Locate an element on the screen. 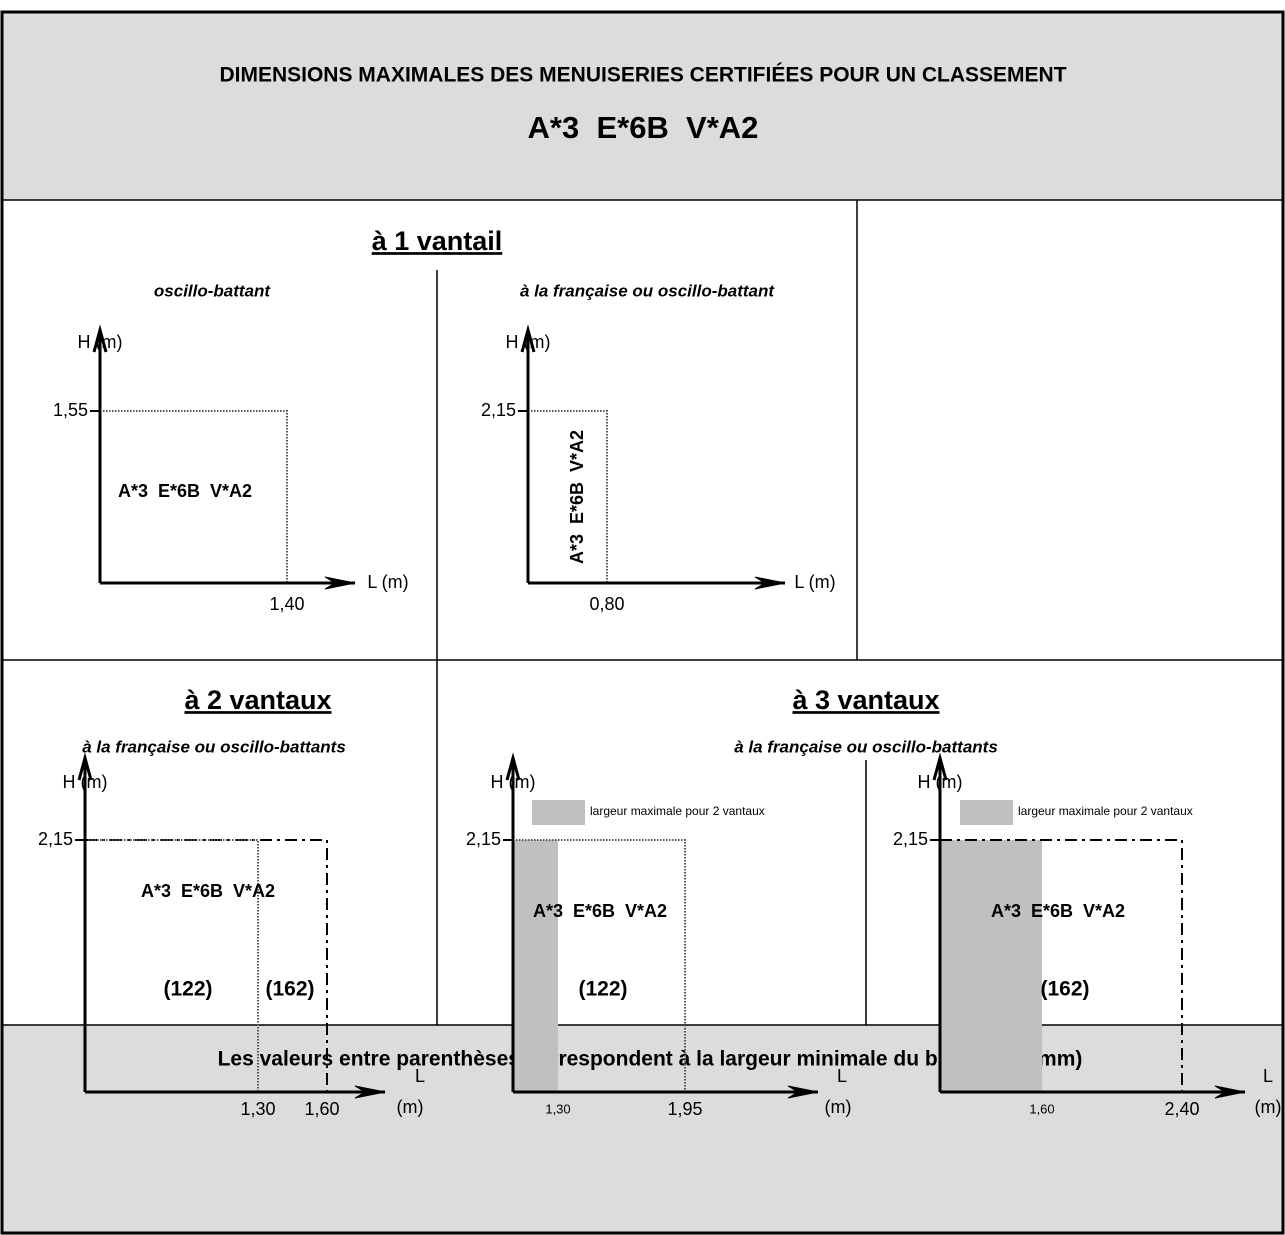 The height and width of the screenshot is (1235, 1285). diagram-subtitle: à la française ou oscillo-battants is located at coordinates (214, 746).